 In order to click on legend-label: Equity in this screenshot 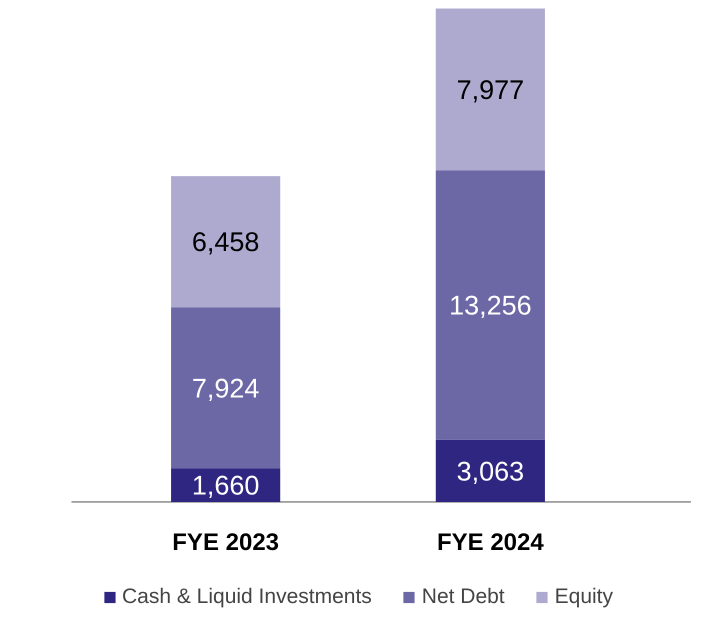, I will do `click(584, 597)`.